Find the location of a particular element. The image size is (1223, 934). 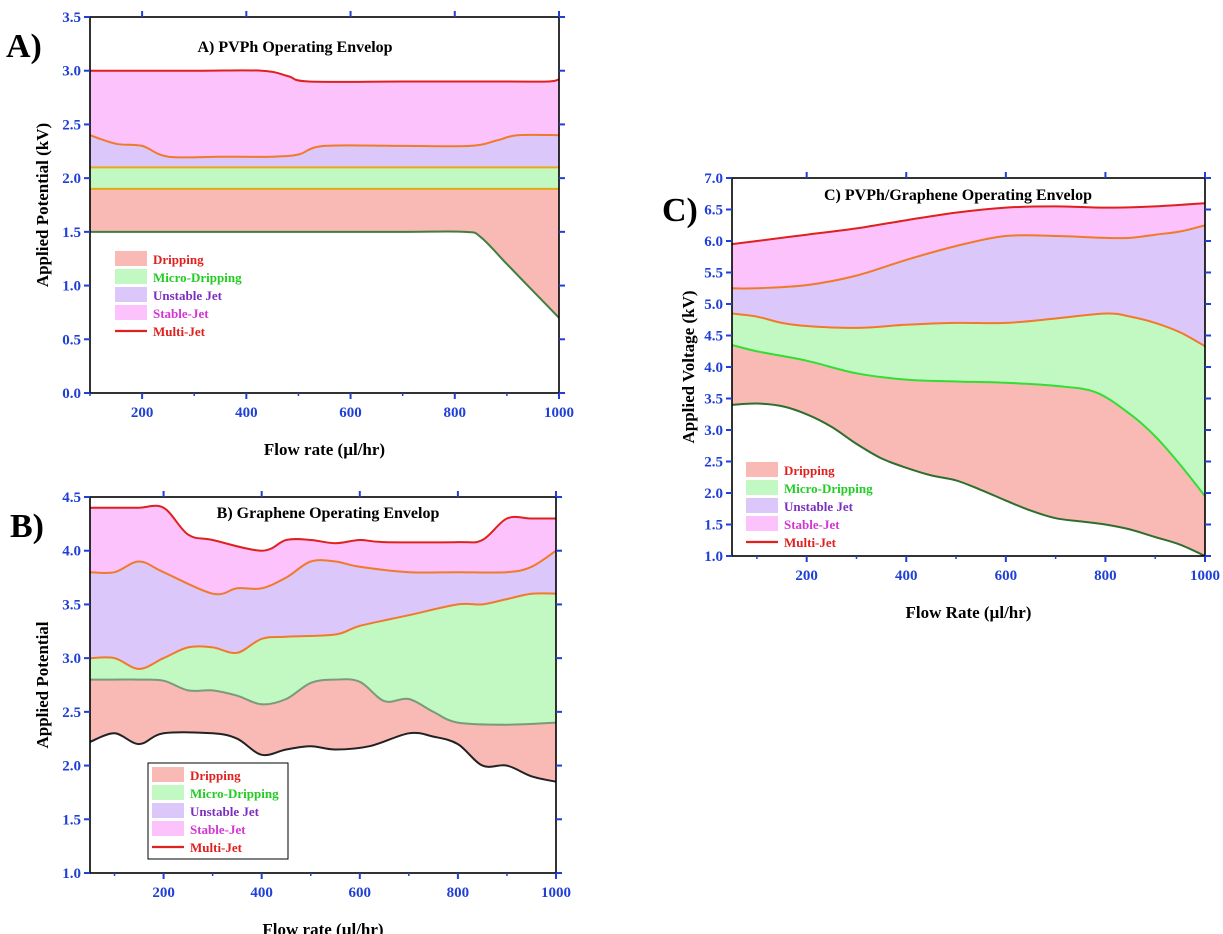

region-unstable-jet is located at coordinates (324, 151).